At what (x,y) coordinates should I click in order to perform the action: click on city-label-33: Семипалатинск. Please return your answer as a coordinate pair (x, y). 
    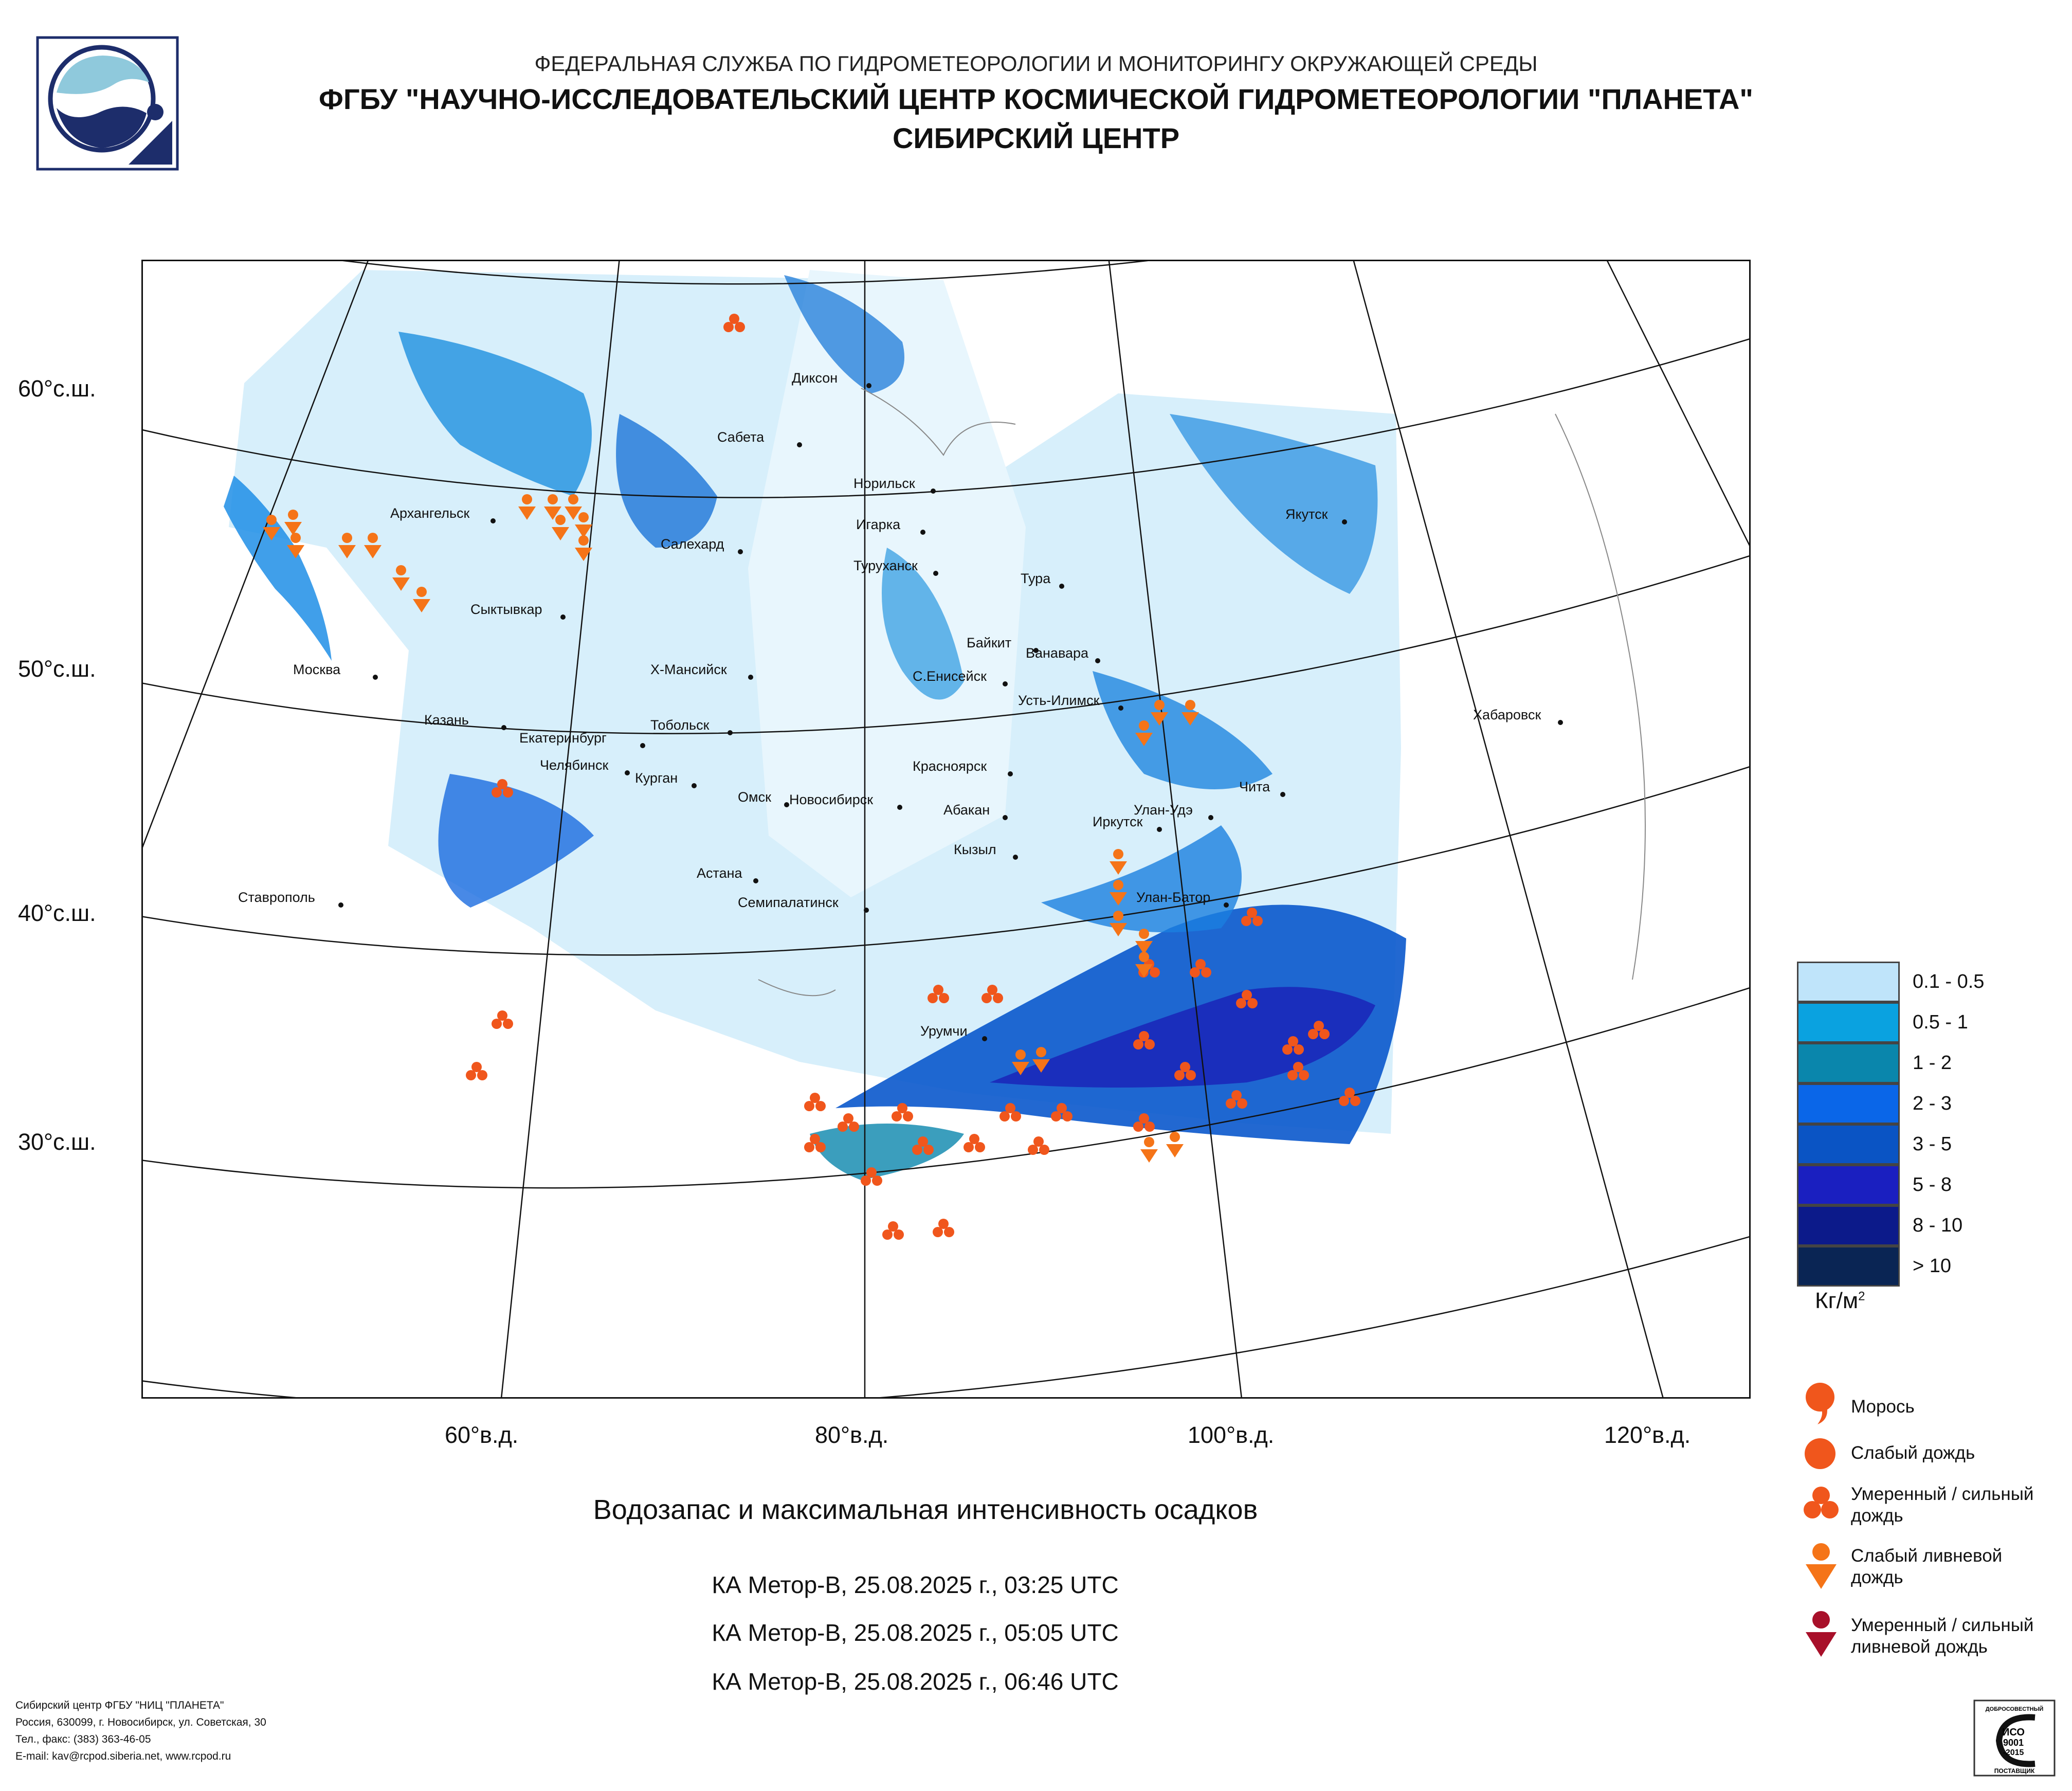
    Looking at the image, I should click on (788, 902).